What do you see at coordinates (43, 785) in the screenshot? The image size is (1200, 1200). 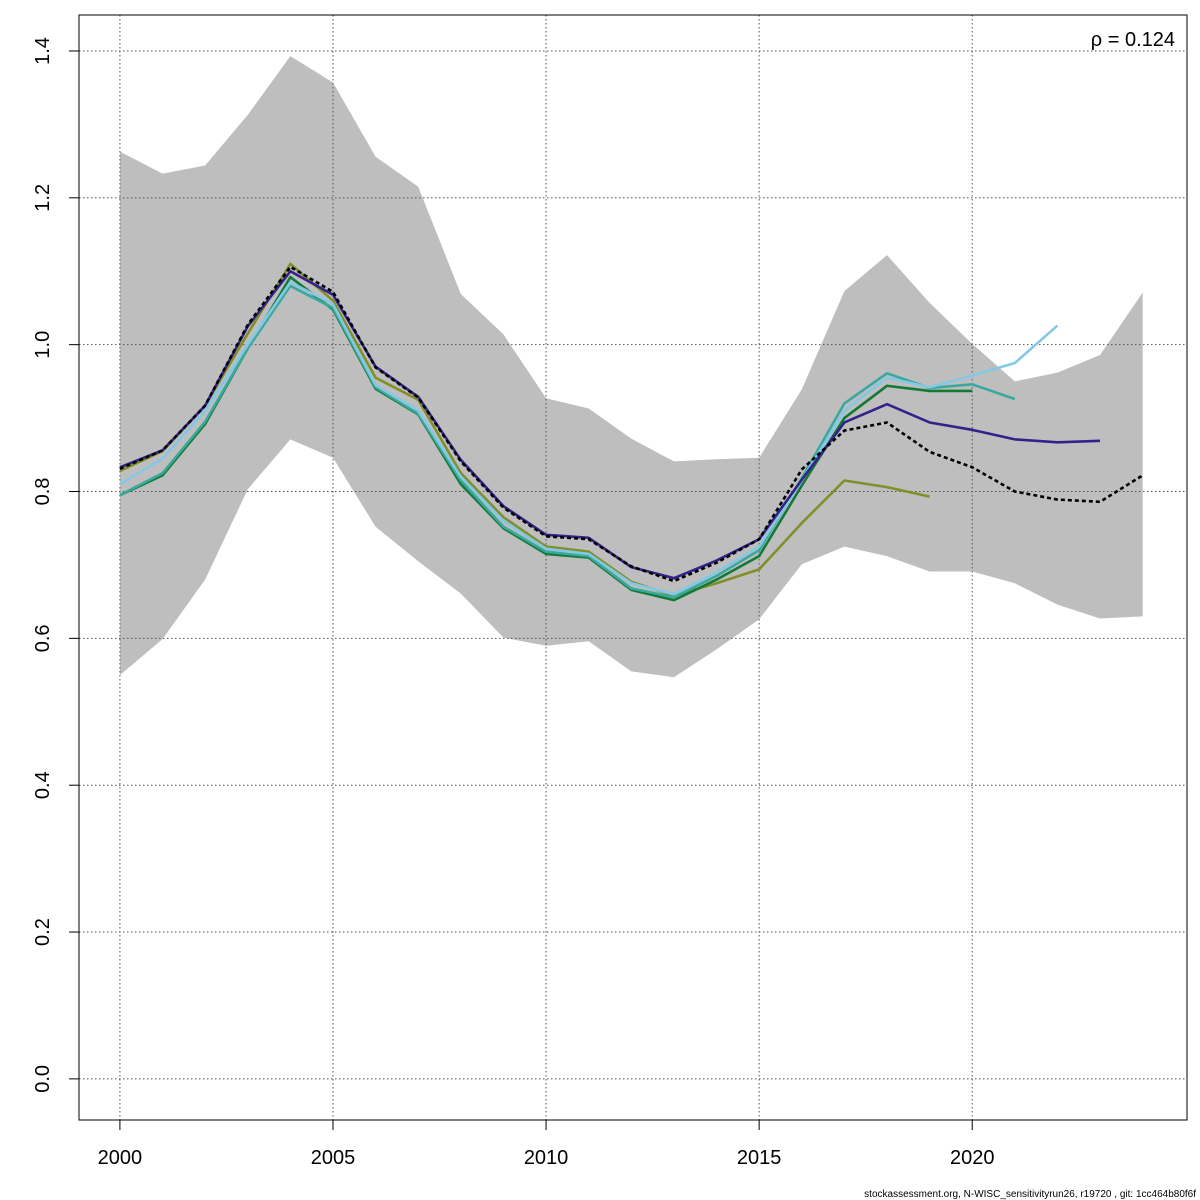 I see `y-tick-label: 0.4` at bounding box center [43, 785].